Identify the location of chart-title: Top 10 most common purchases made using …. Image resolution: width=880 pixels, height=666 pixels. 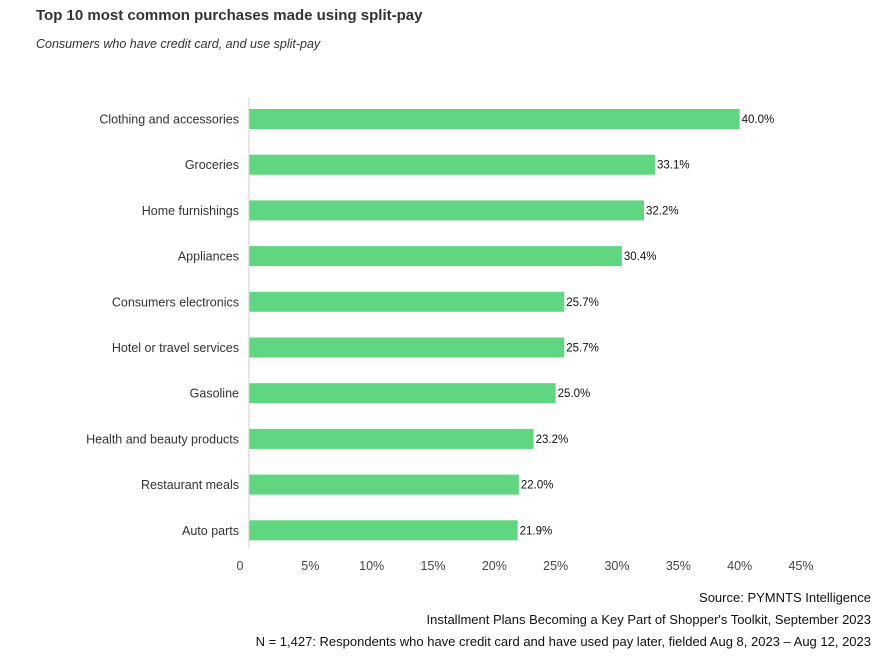
(229, 15).